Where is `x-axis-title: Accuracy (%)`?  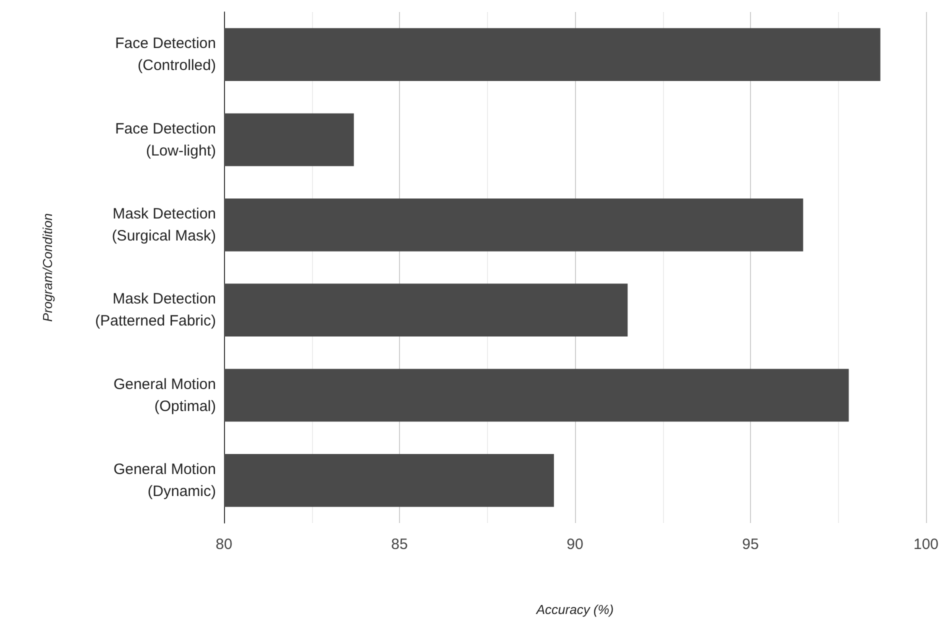 x-axis-title: Accuracy (%) is located at coordinates (574, 609).